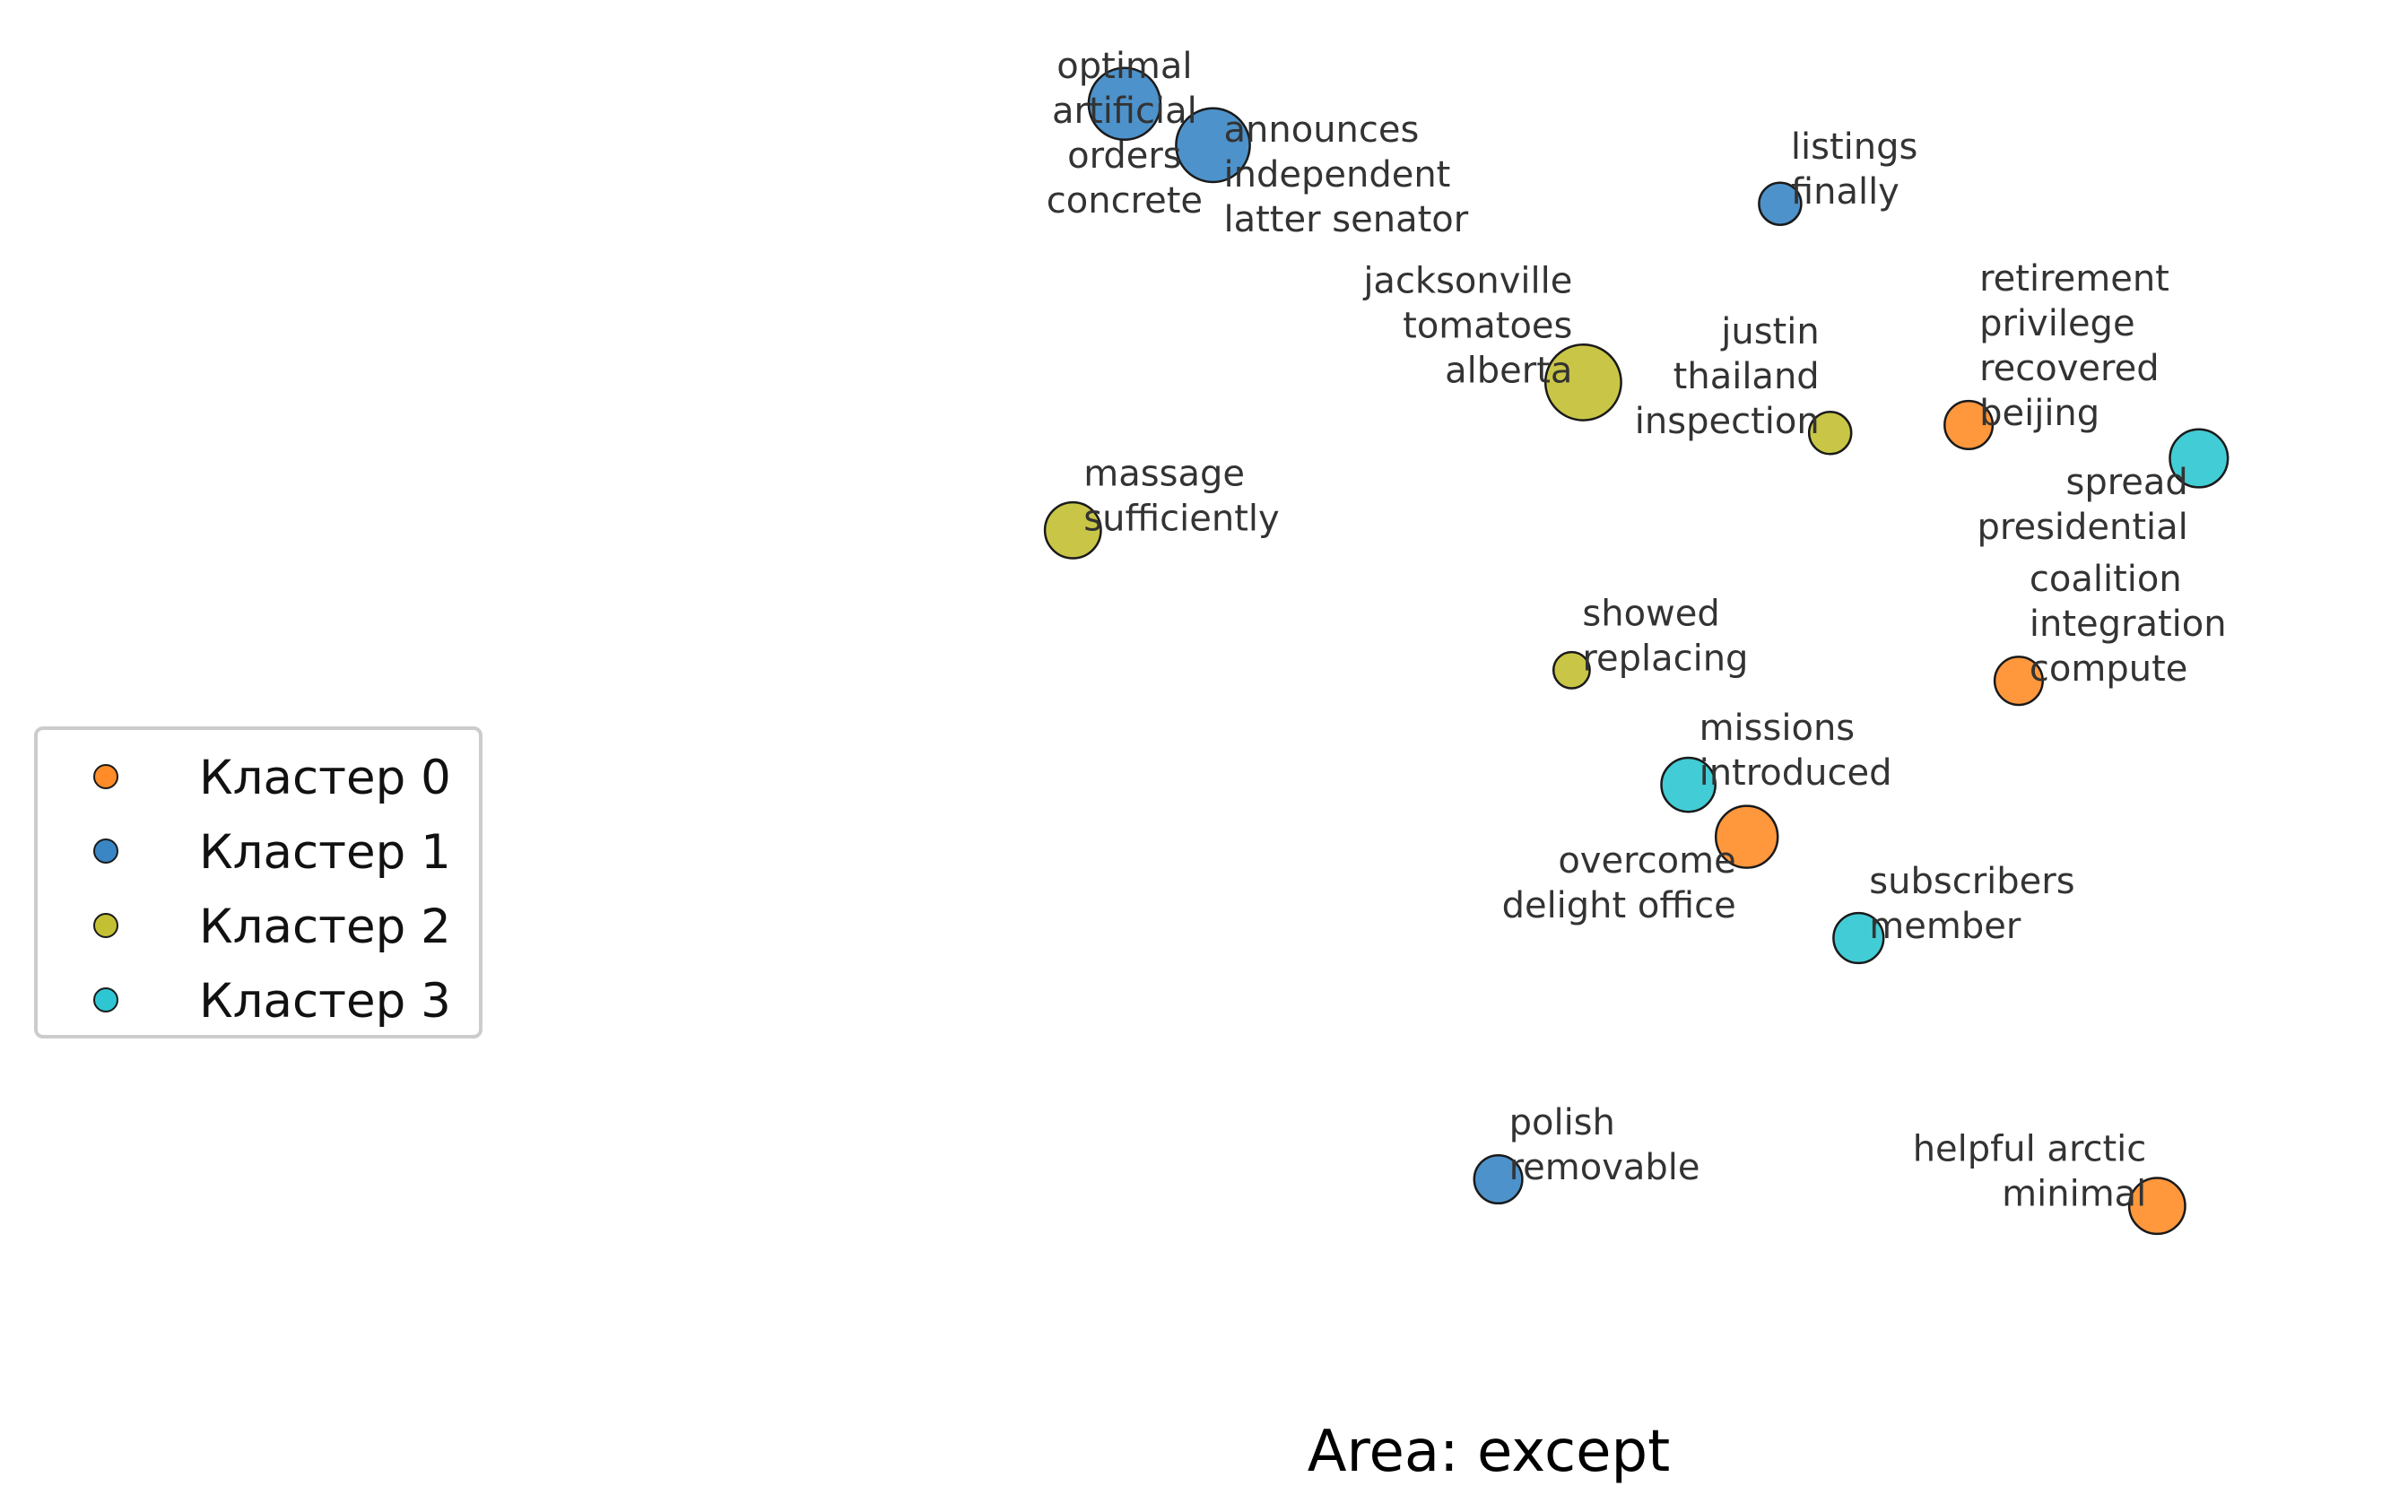  What do you see at coordinates (1854, 169) in the screenshot?
I see `point-label: listings finally` at bounding box center [1854, 169].